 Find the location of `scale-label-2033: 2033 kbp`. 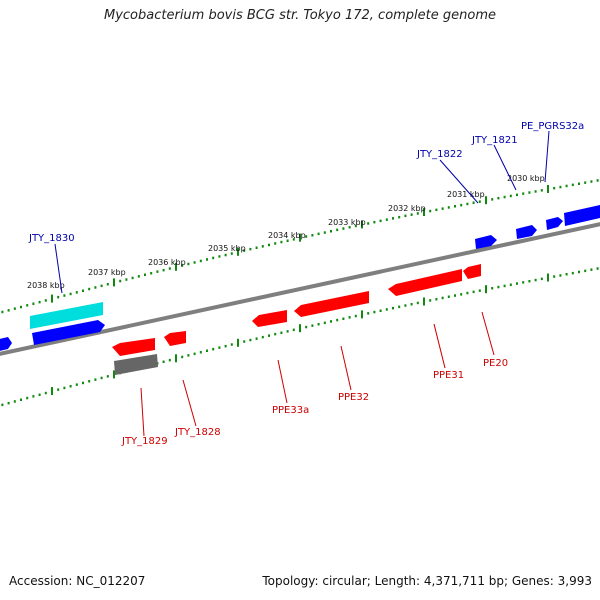

scale-label-2033: 2033 kbp is located at coordinates (347, 222).